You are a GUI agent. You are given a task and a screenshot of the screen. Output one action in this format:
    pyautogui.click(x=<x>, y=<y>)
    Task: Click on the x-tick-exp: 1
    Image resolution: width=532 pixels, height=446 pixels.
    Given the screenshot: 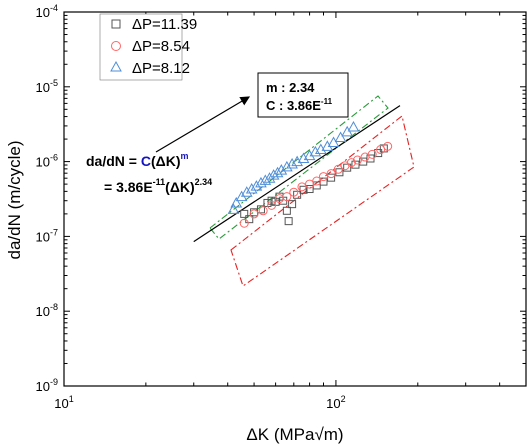 What is the action you would take?
    pyautogui.click(x=71, y=399)
    